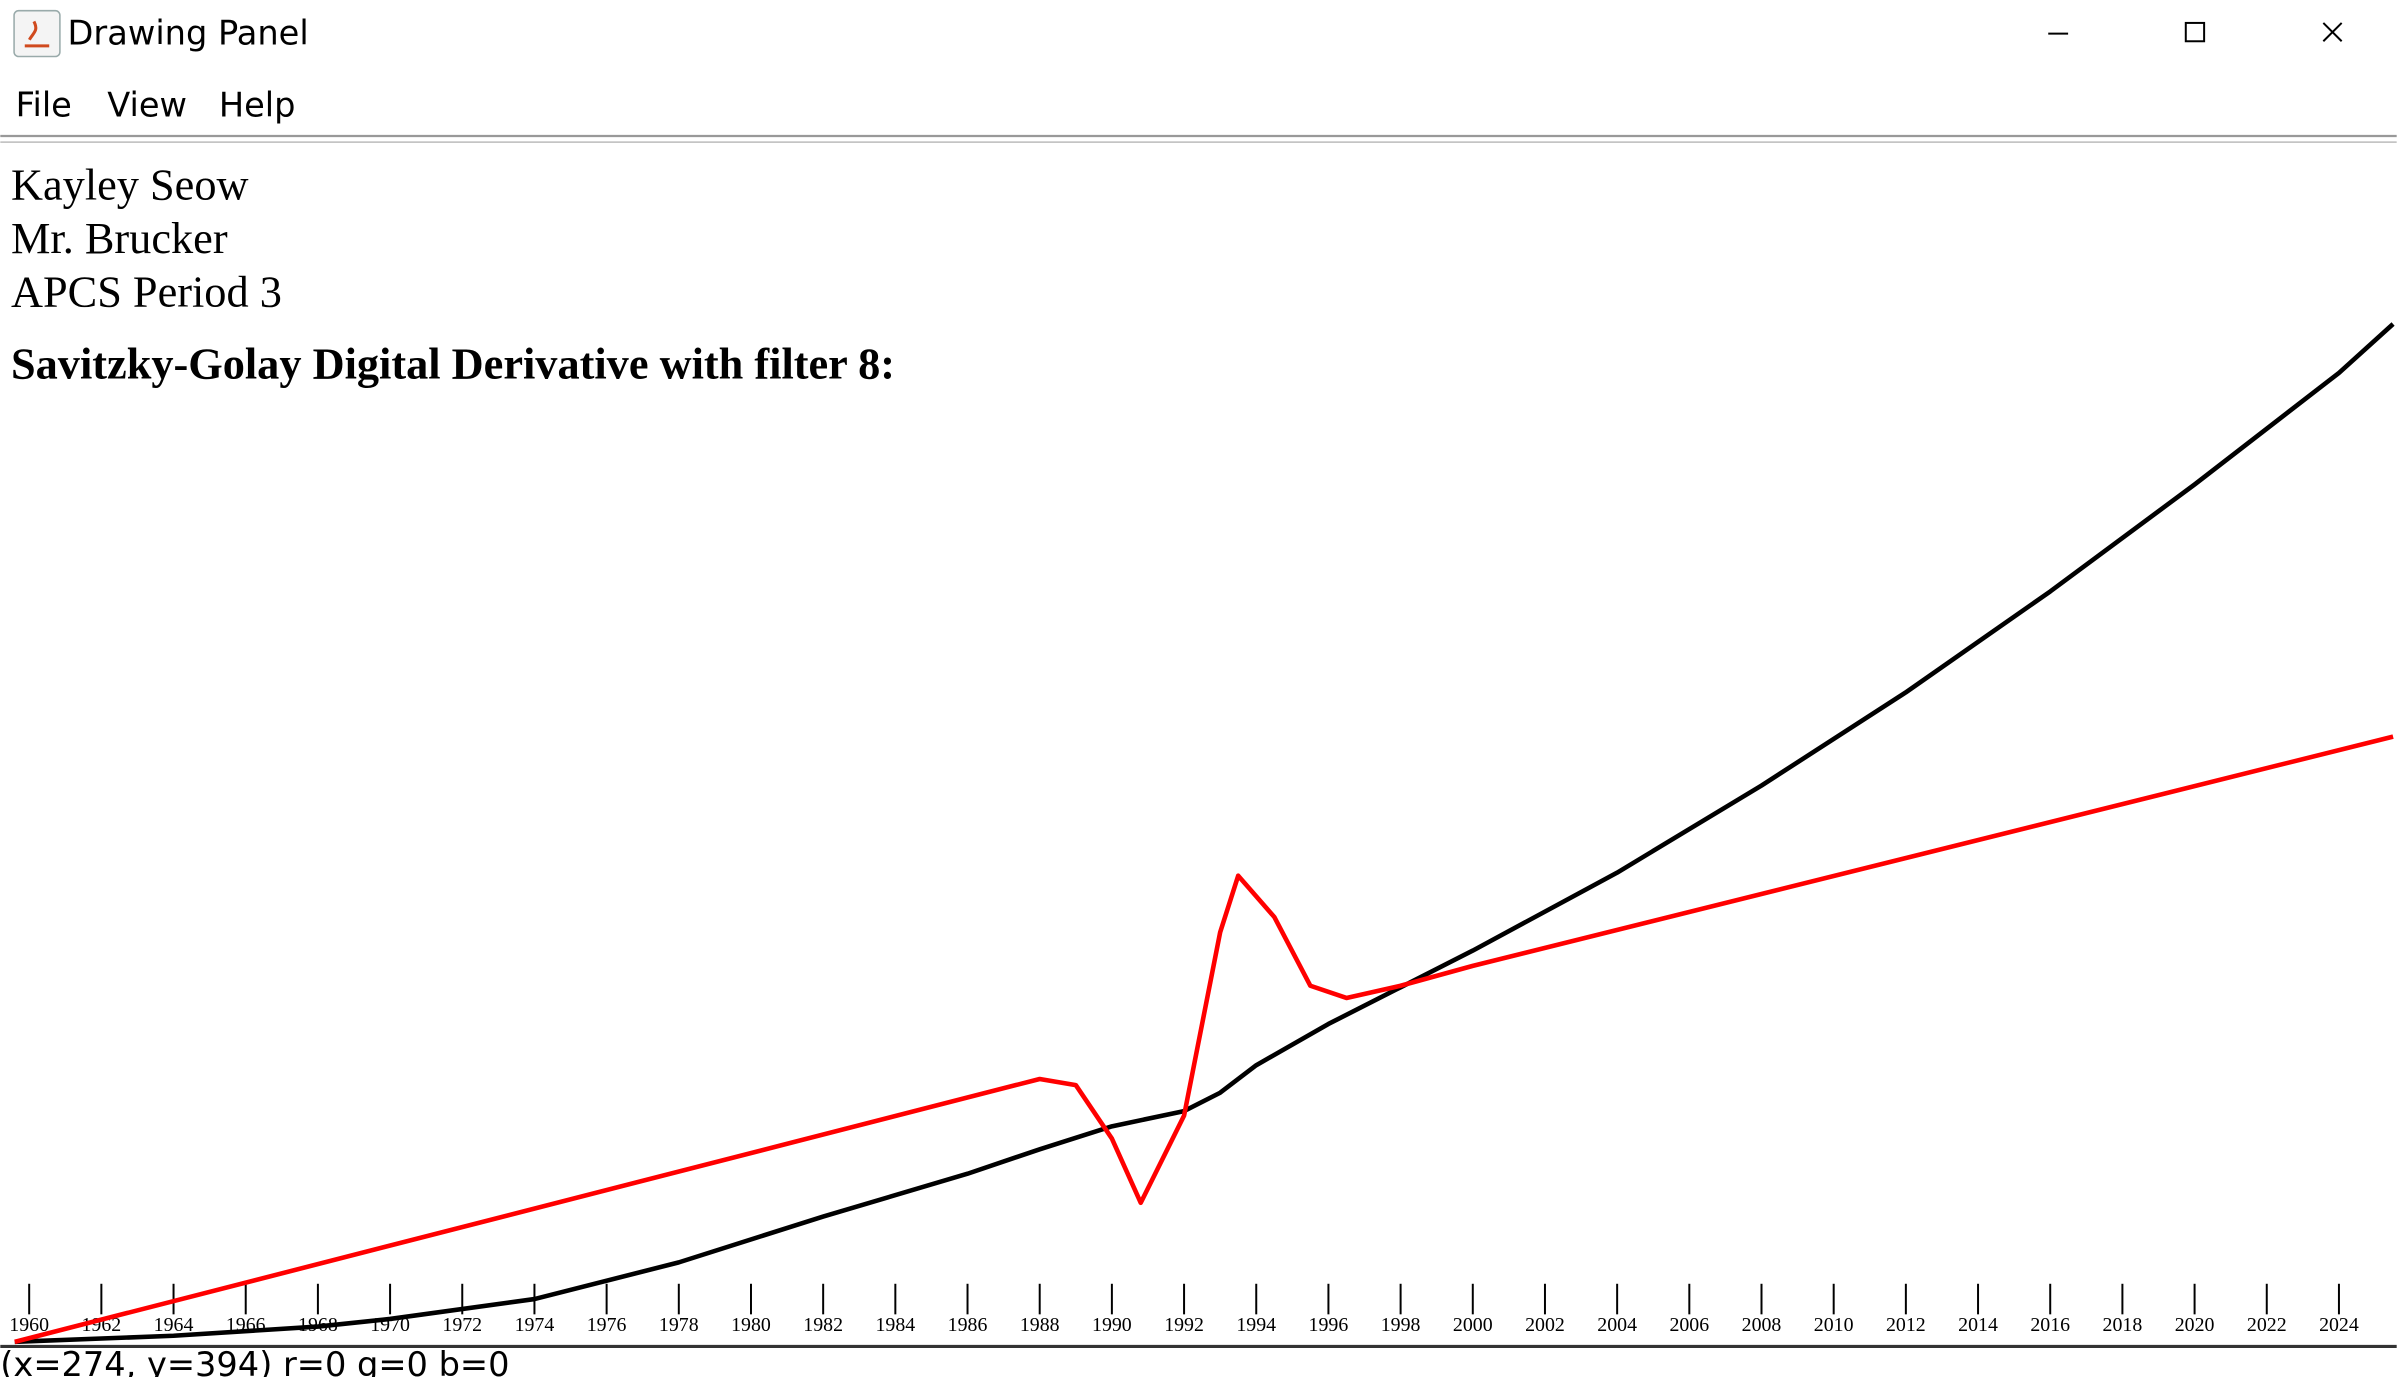 The image size is (2397, 1377). Describe the element at coordinates (751, 1325) in the screenshot. I see `x-tick-label: 1980` at that location.